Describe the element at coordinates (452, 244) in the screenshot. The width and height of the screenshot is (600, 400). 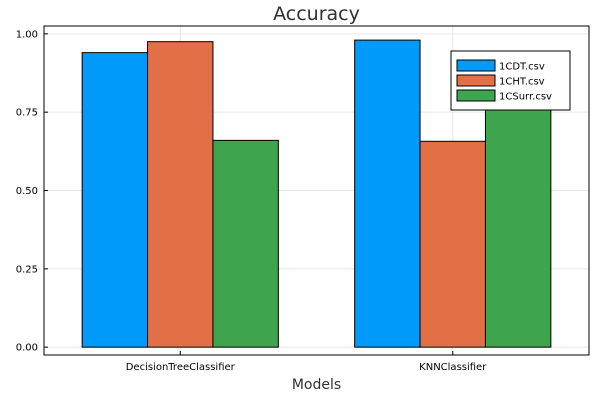
I see `bar-1cht-csv-knnclassifier` at that location.